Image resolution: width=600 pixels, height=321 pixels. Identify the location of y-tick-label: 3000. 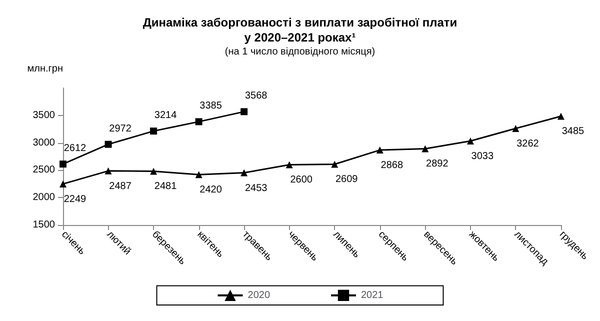
(44, 142).